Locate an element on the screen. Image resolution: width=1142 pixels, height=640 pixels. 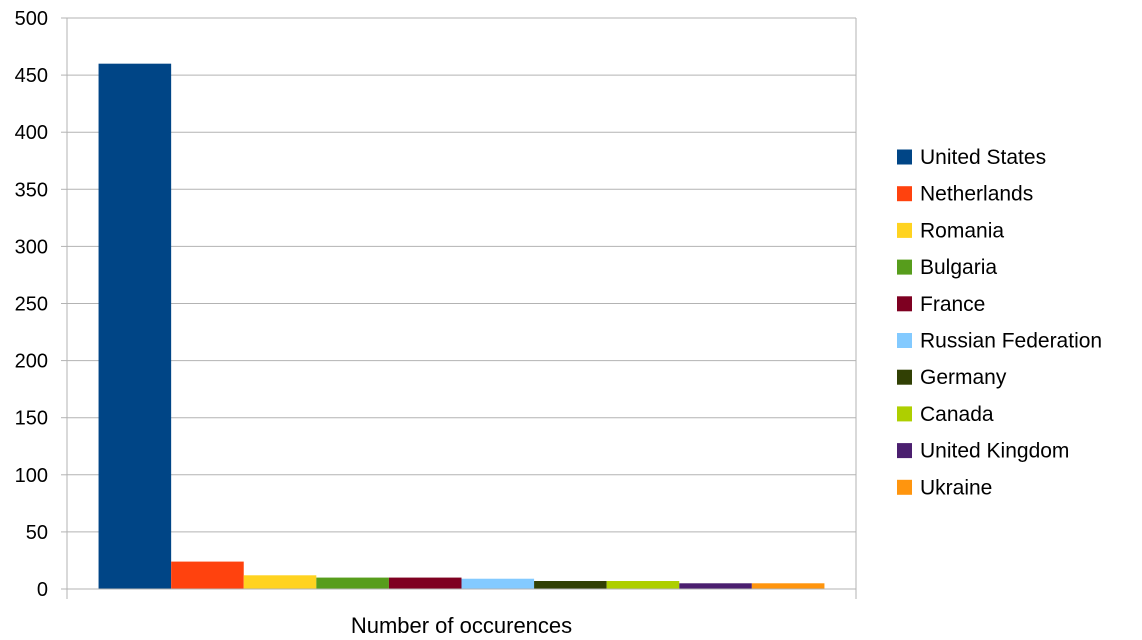
legend-label: Romania is located at coordinates (962, 230).